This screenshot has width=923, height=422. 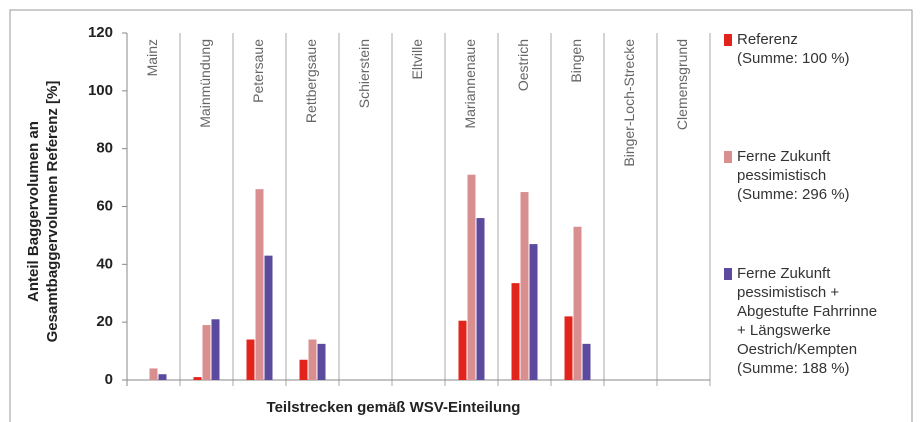 What do you see at coordinates (104, 148) in the screenshot?
I see `y-tick-label: 80` at bounding box center [104, 148].